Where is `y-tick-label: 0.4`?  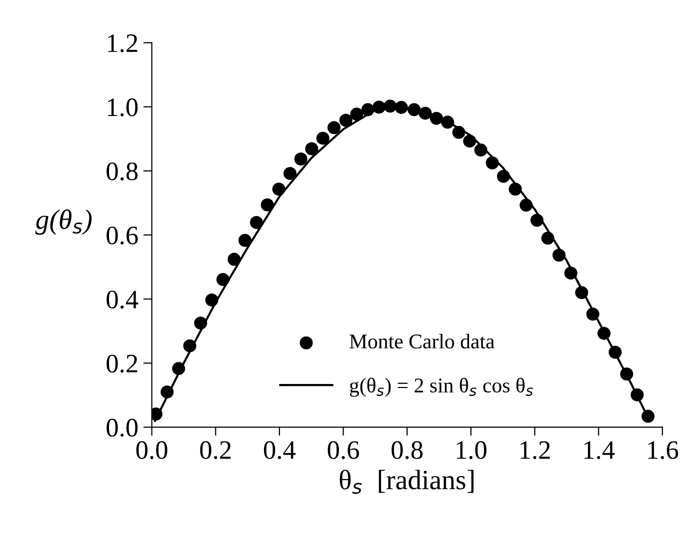 y-tick-label: 0.4 is located at coordinates (122, 299).